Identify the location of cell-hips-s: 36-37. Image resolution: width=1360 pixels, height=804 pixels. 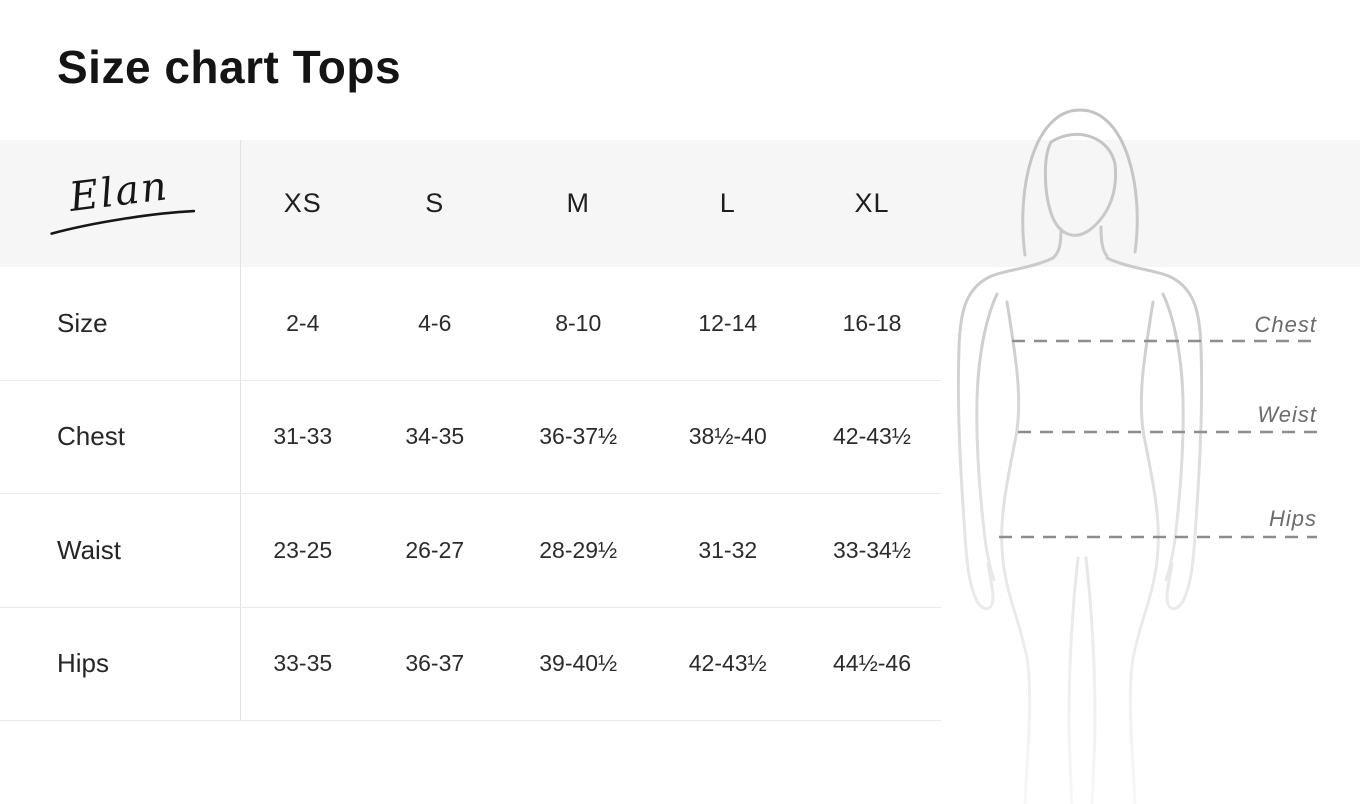
(435, 663).